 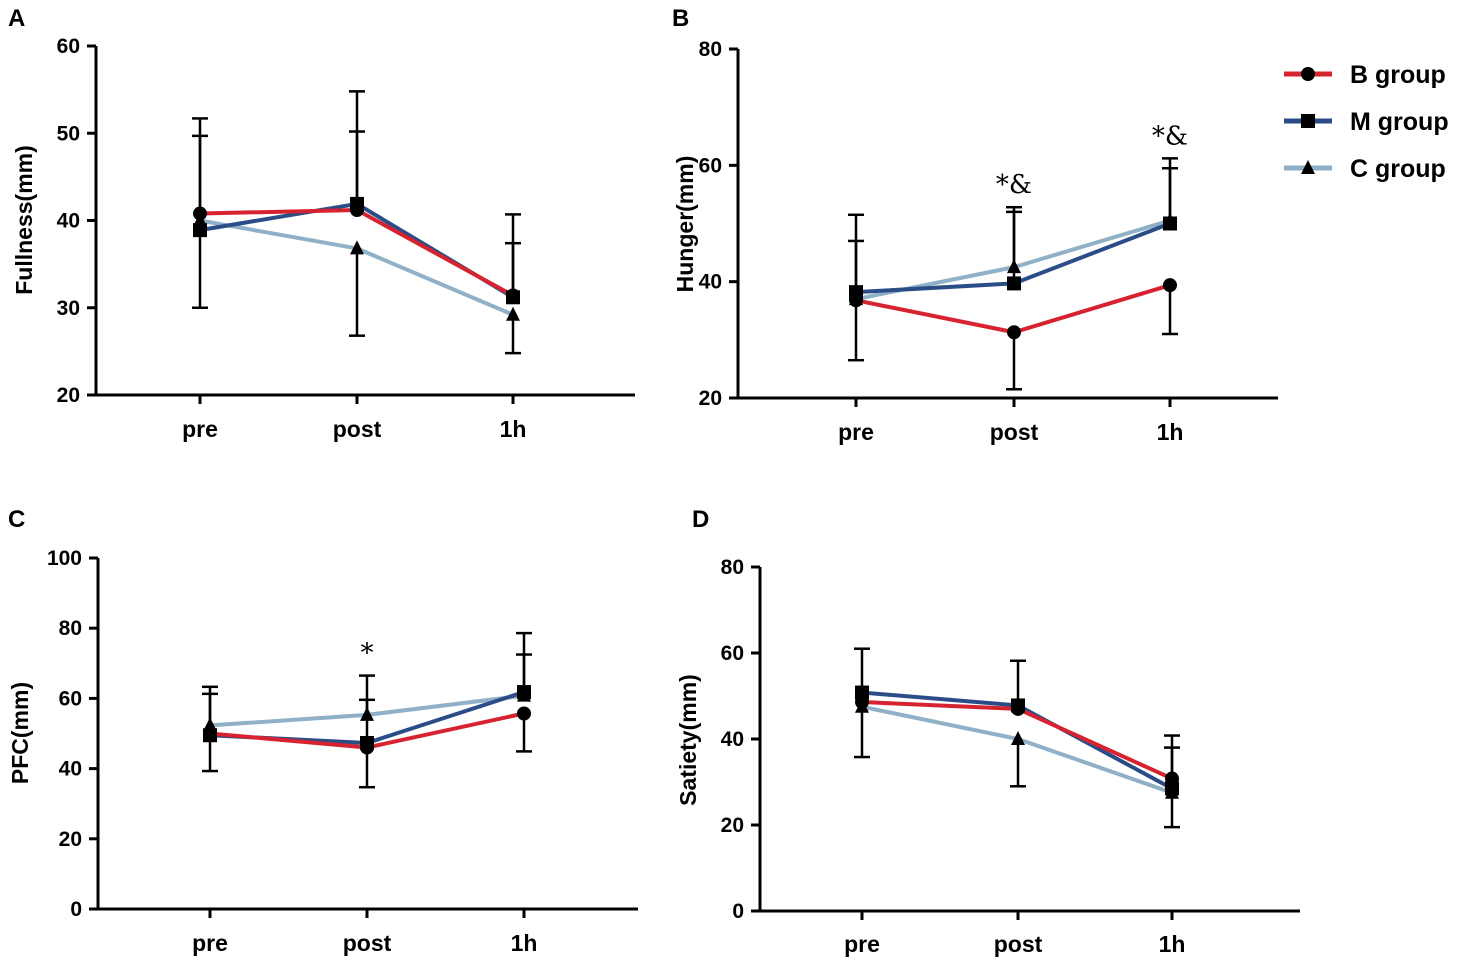 What do you see at coordinates (1013, 309) in the screenshot?
I see `panel-b-b-series-line` at bounding box center [1013, 309].